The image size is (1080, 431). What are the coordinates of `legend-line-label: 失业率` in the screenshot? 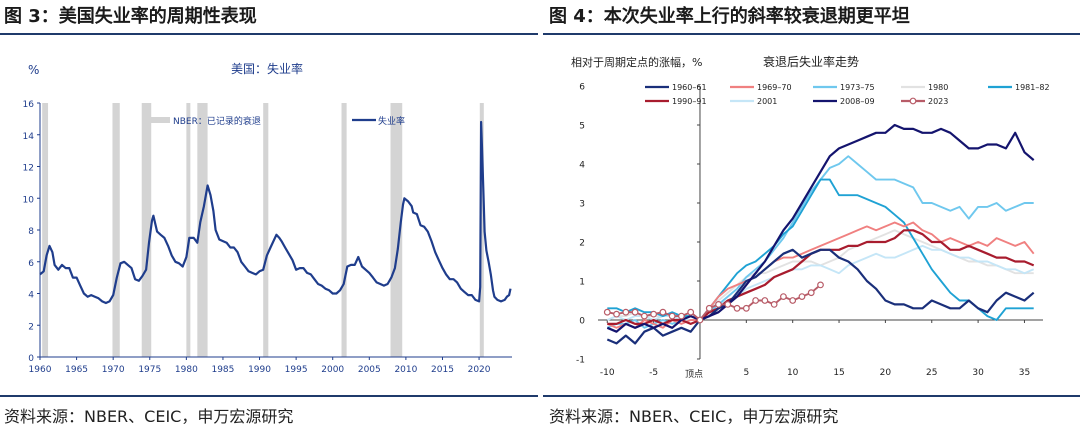 It's located at (391, 121).